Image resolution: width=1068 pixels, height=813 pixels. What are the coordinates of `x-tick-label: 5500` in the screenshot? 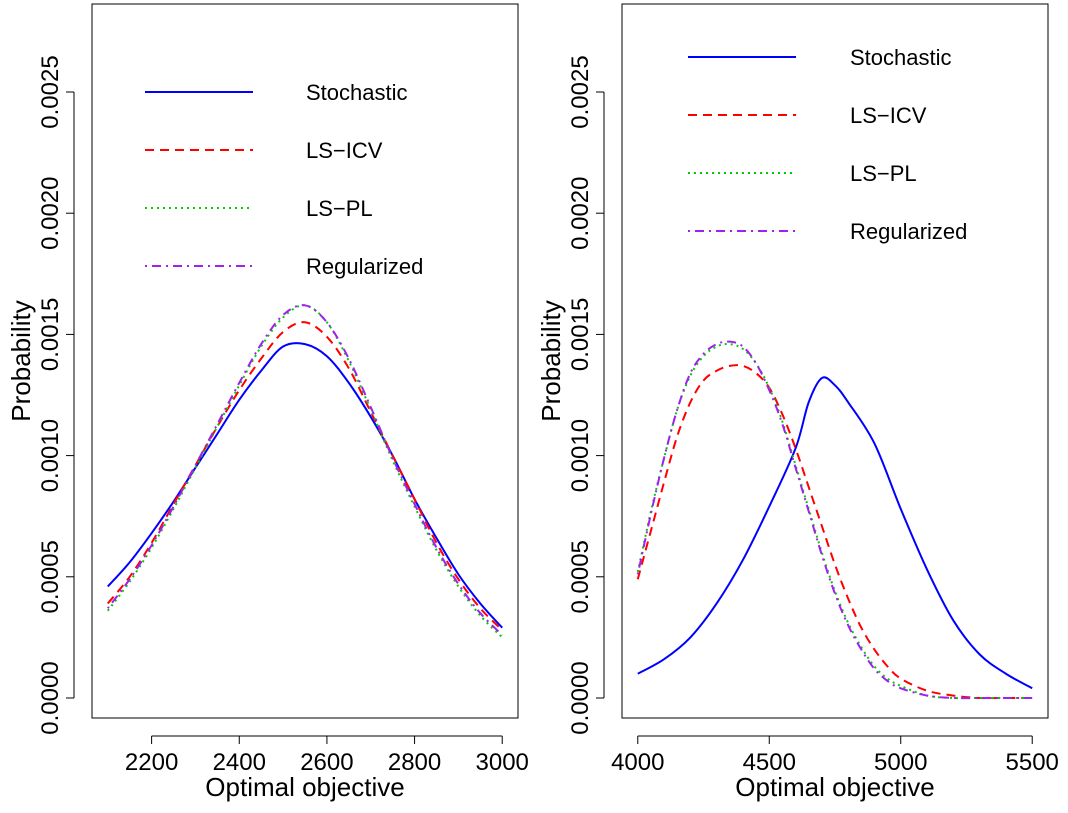 It's located at (1032, 762).